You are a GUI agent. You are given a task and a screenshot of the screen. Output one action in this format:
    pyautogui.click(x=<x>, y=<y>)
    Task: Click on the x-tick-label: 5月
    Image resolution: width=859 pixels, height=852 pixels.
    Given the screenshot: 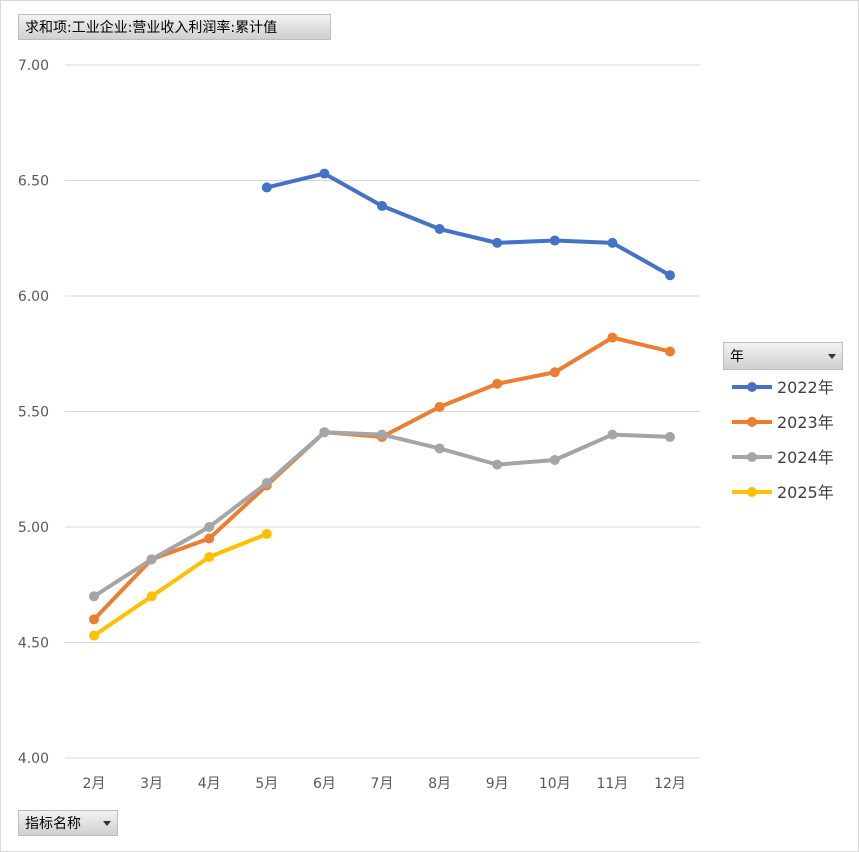 What is the action you would take?
    pyautogui.click(x=266, y=784)
    